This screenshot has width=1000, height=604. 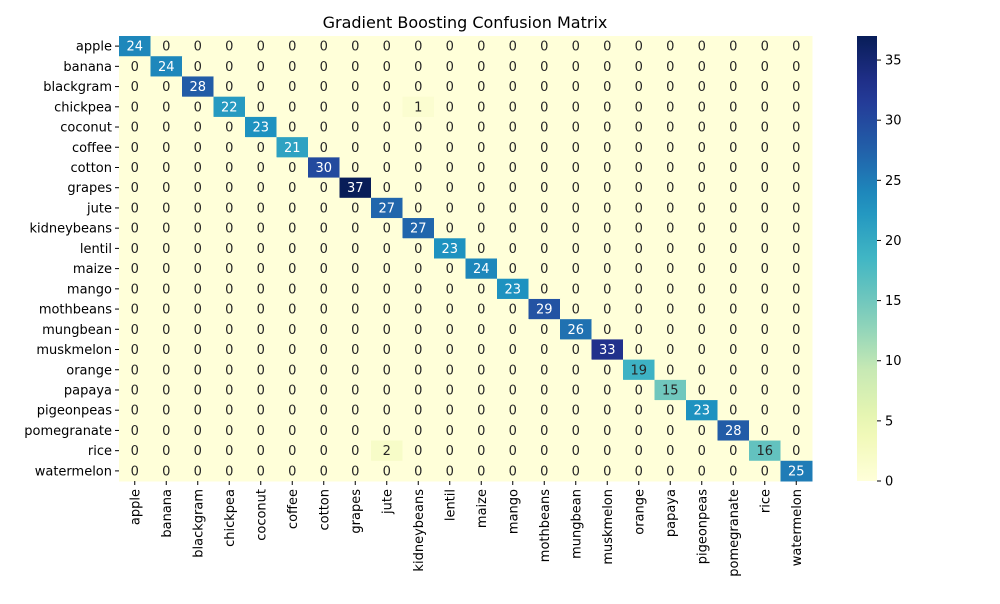 What do you see at coordinates (323, 168) in the screenshot?
I see `cell-value-label: 30` at bounding box center [323, 168].